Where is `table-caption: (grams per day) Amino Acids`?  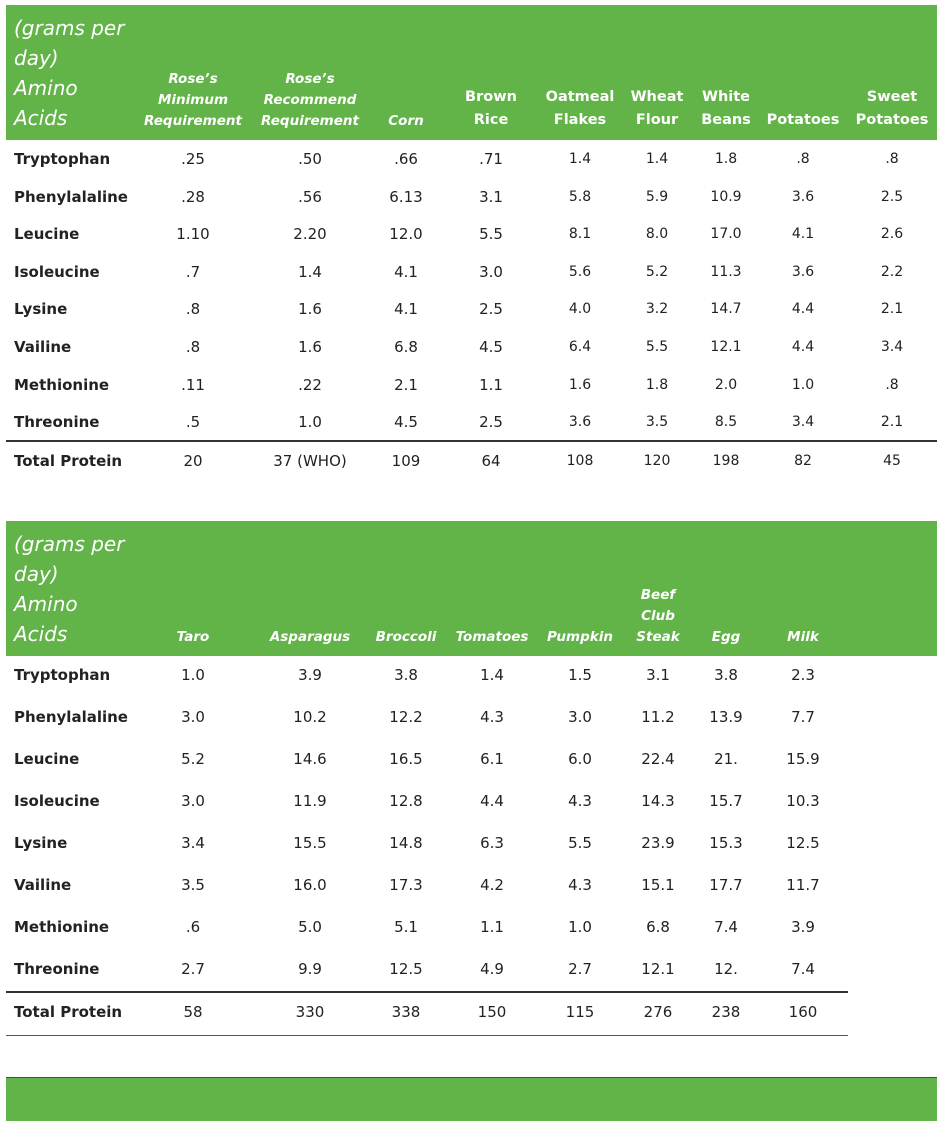
table-caption: (grams per day) Amino Acids is located at coordinates (69, 73).